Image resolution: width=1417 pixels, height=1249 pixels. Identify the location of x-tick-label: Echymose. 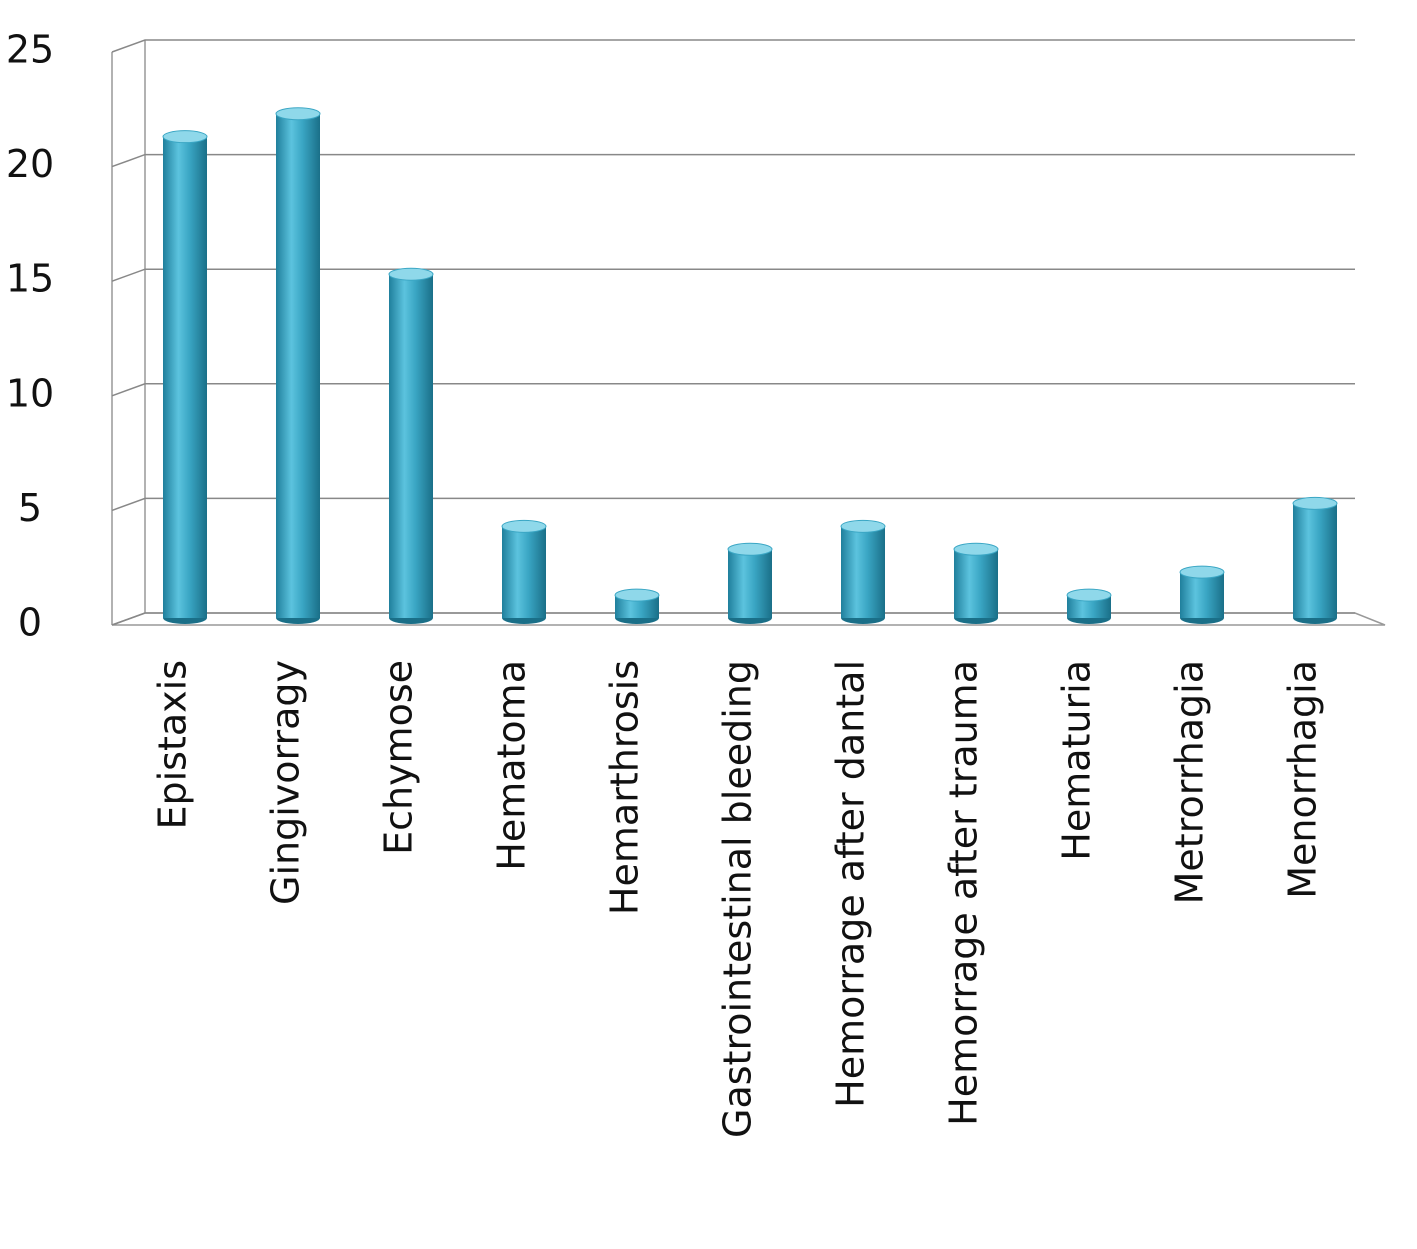
(399, 757).